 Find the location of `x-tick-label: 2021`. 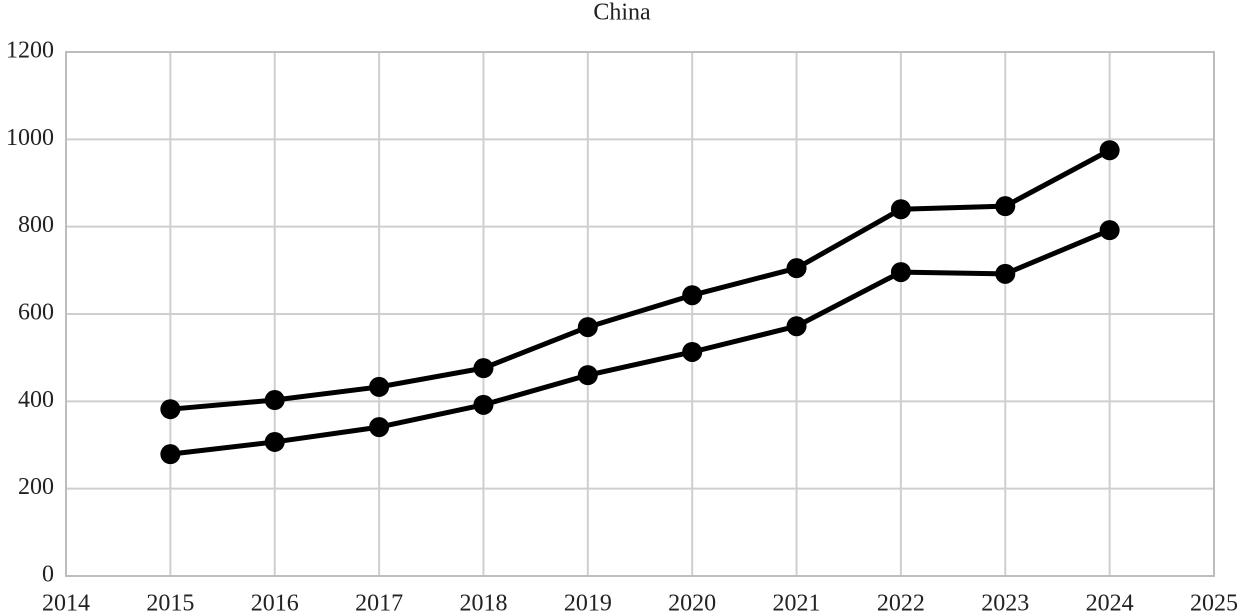

x-tick-label: 2021 is located at coordinates (797, 603).